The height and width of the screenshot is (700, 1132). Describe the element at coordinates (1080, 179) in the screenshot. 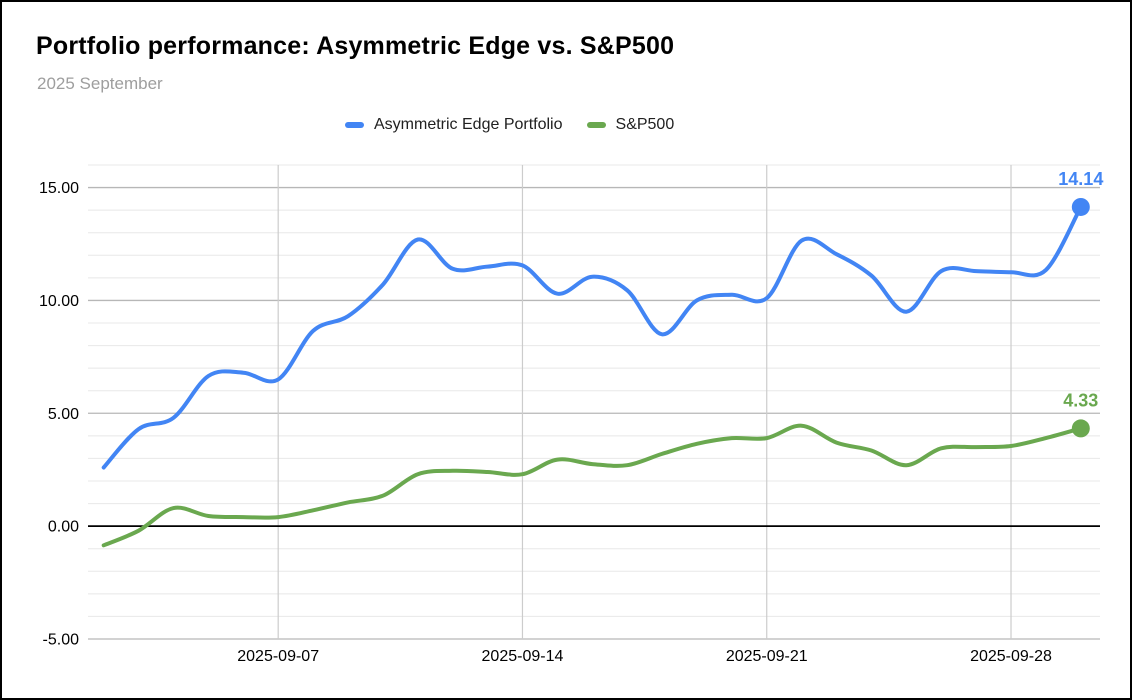

I see `series-end-value-label-asymmetric-edge: 14.14` at that location.